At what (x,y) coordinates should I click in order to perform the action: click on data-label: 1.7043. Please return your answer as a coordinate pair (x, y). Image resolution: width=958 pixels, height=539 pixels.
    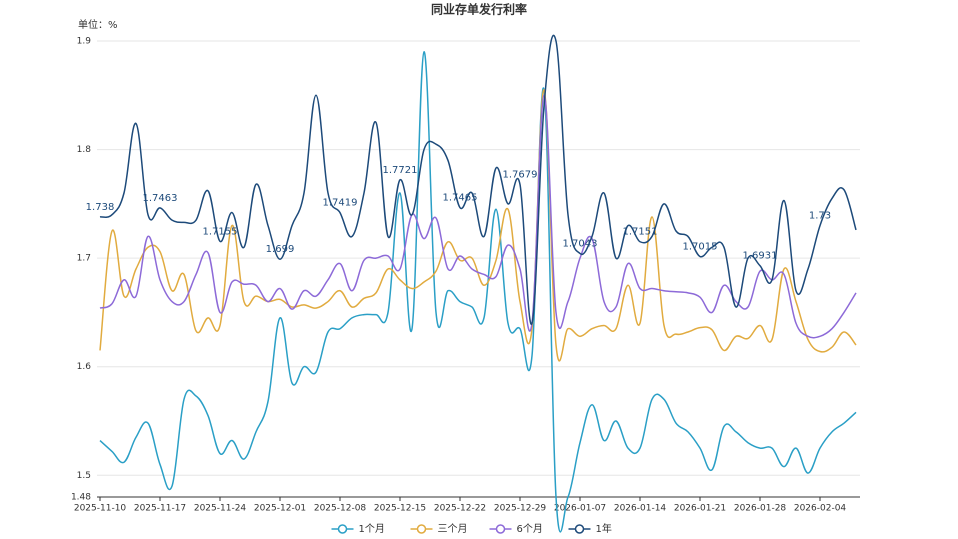
    Looking at the image, I should click on (580, 243).